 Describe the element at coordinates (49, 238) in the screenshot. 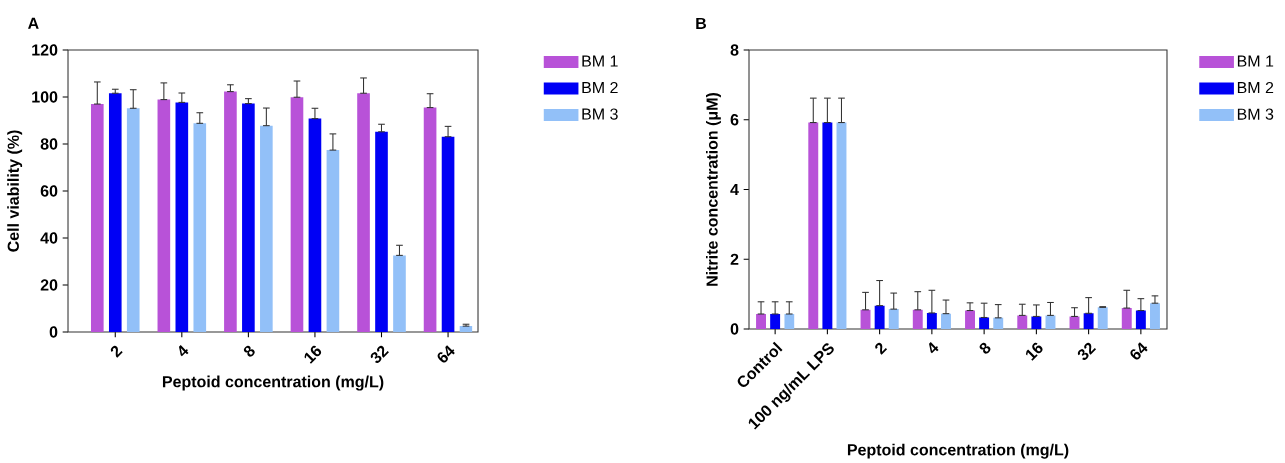

I see `y-tick-label: 40` at that location.